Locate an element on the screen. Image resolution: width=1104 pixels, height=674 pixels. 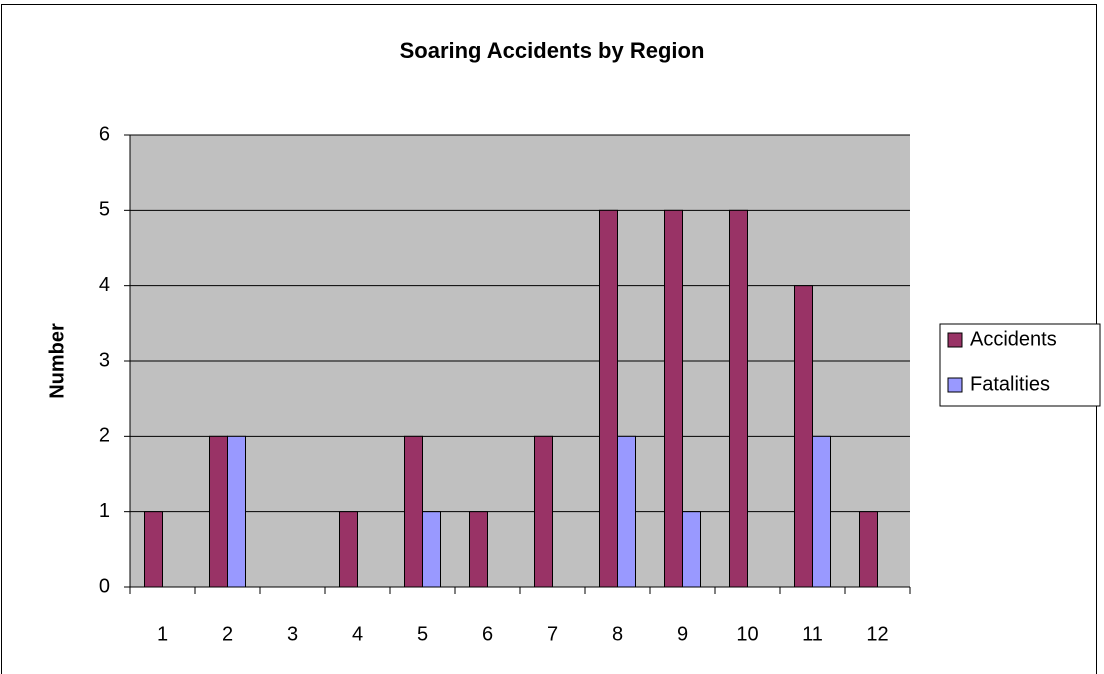
y-tick-label: 1 is located at coordinates (104, 511).